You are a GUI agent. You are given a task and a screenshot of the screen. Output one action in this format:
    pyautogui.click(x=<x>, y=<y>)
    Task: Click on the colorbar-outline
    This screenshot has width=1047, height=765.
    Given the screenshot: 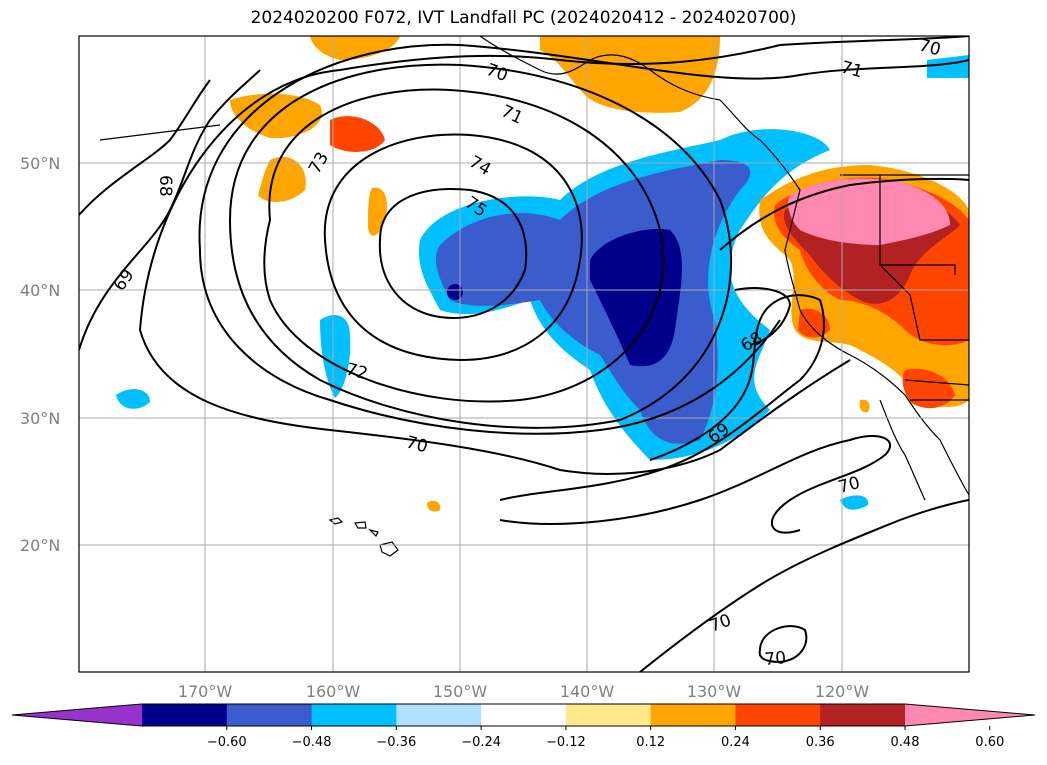 What is the action you would take?
    pyautogui.click(x=523, y=715)
    